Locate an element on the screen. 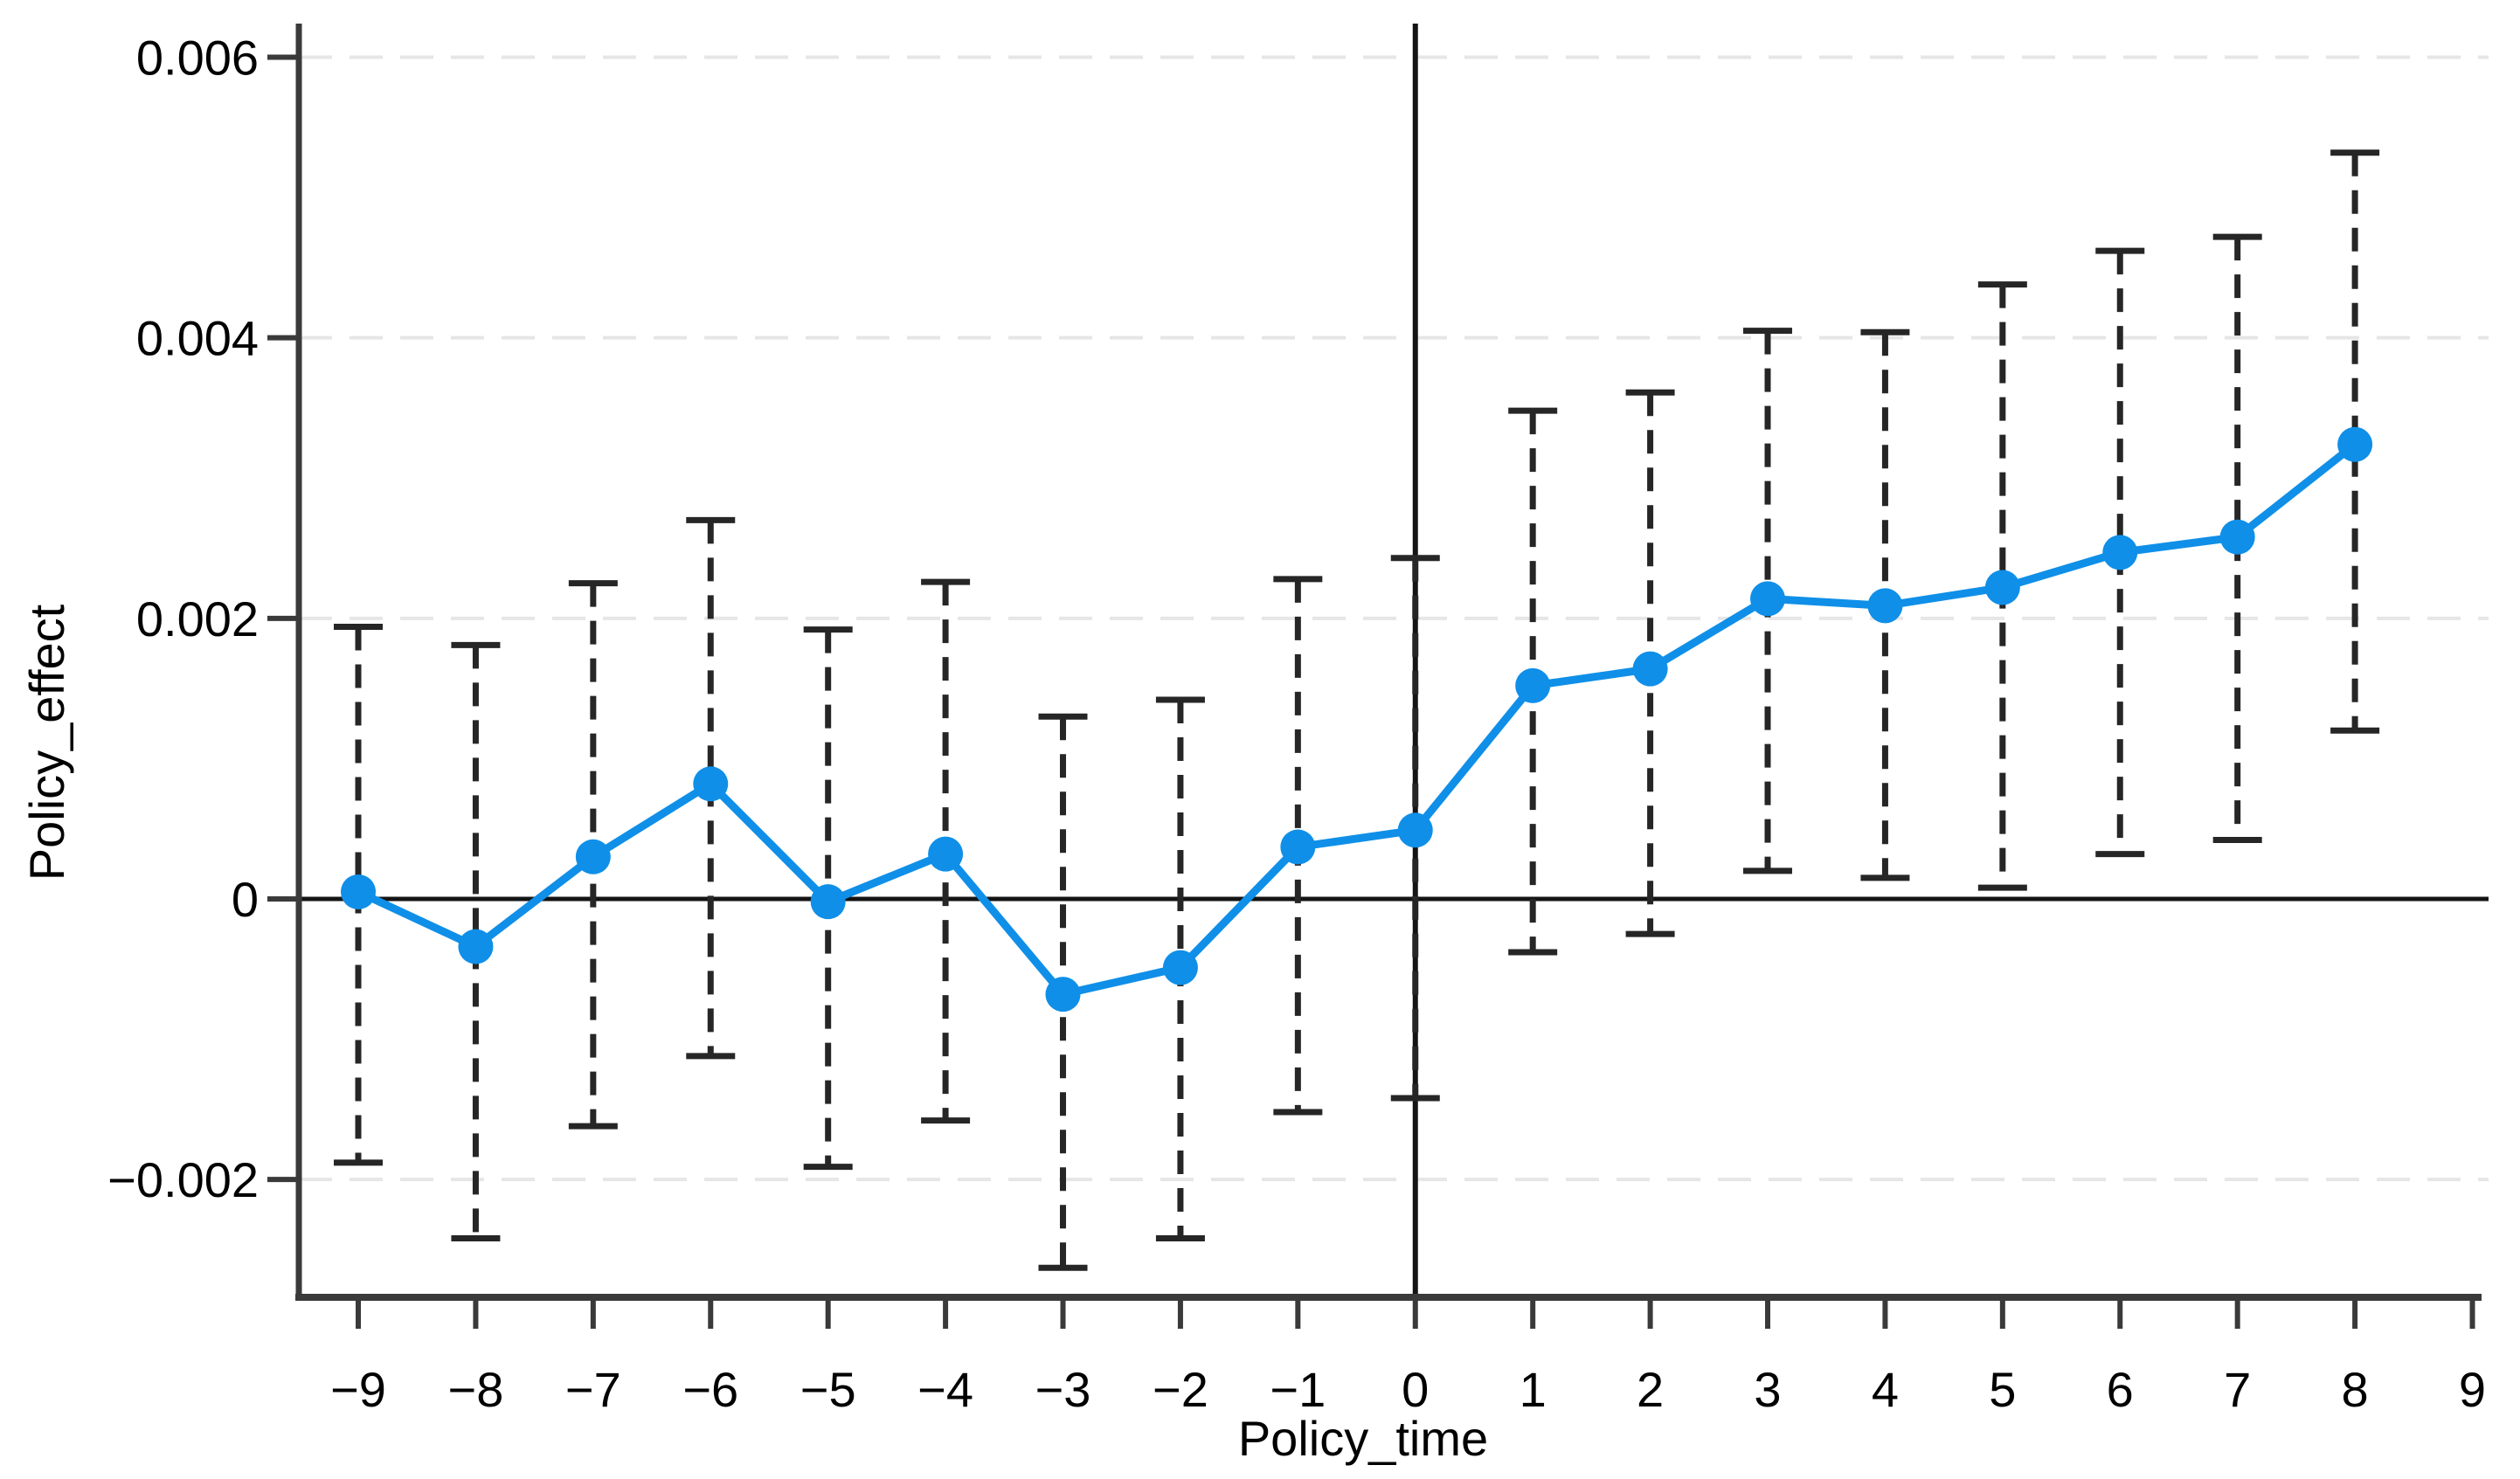  x-tick-label: 3 is located at coordinates (1767, 1389).